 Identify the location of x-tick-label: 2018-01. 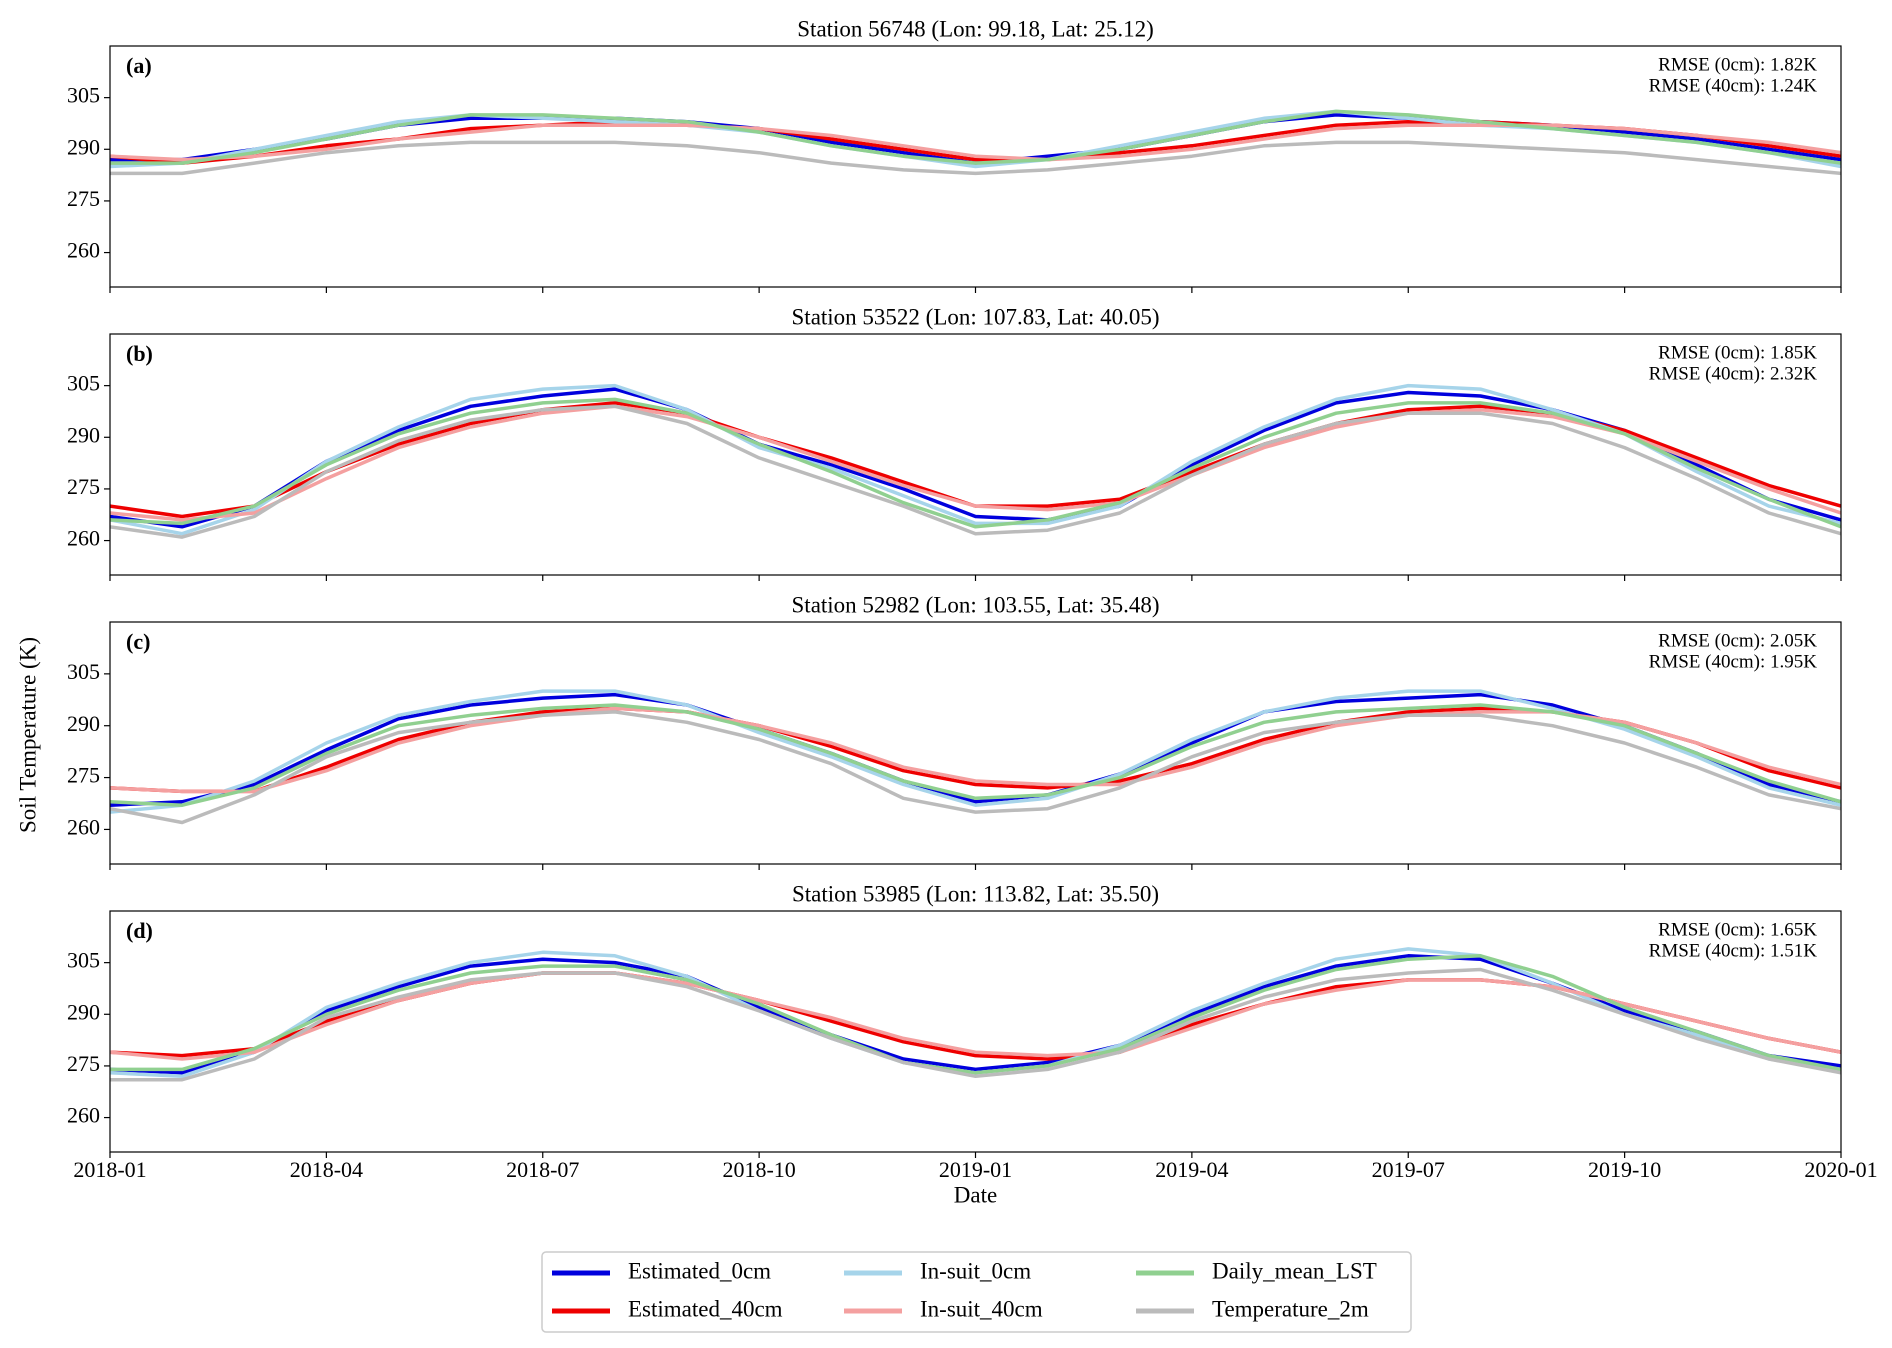
(109, 1169).